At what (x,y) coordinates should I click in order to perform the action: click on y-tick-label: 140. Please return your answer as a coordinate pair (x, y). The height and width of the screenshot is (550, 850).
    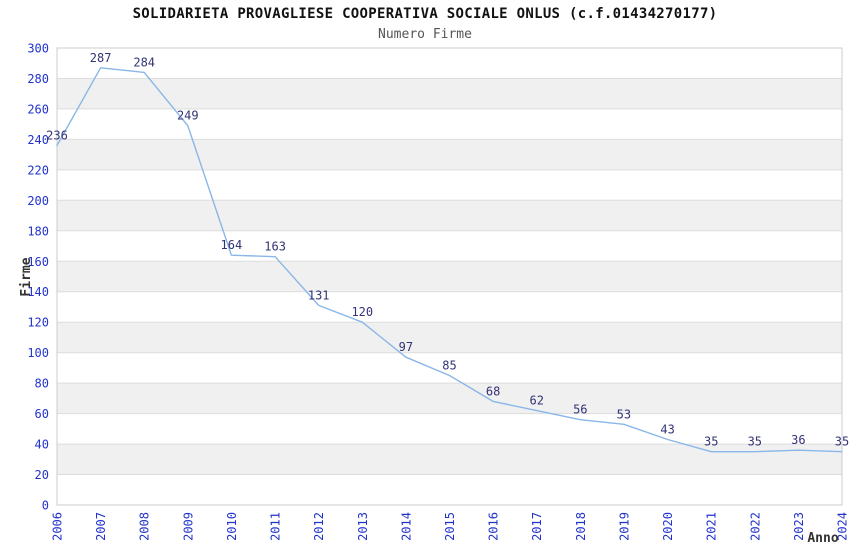
    Looking at the image, I should click on (38, 292).